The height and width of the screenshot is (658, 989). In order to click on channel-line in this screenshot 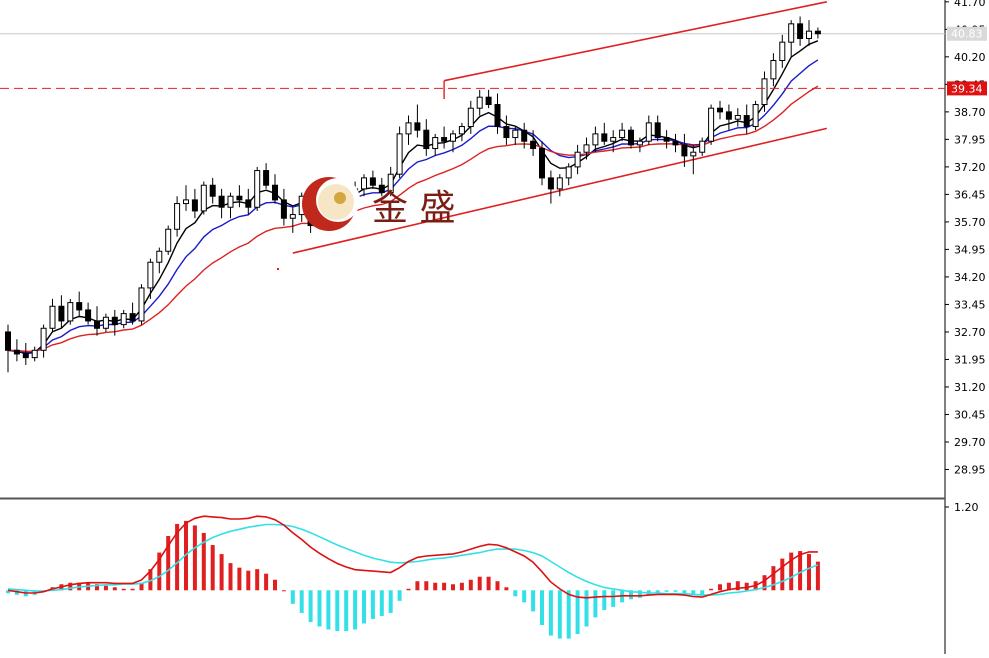, I will do `click(635, 41)`.